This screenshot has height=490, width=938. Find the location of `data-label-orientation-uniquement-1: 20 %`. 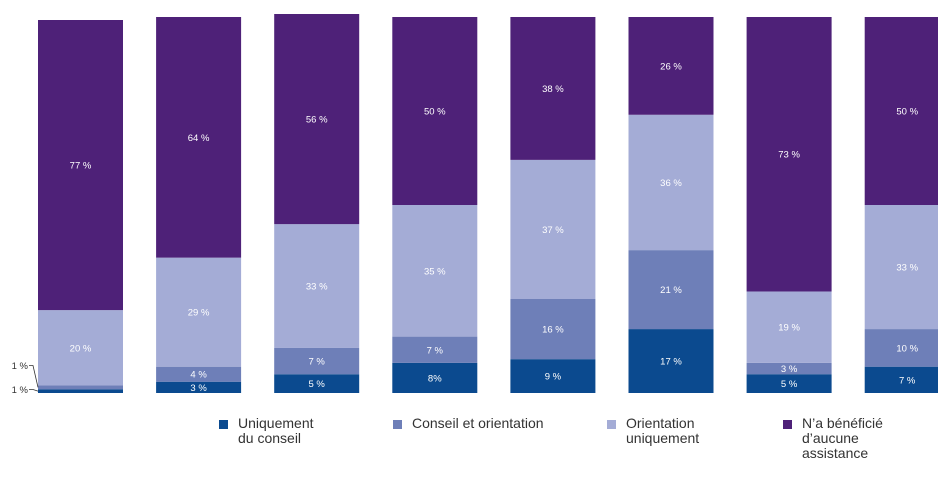

data-label-orientation-uniquement-1: 20 % is located at coordinates (81, 348).